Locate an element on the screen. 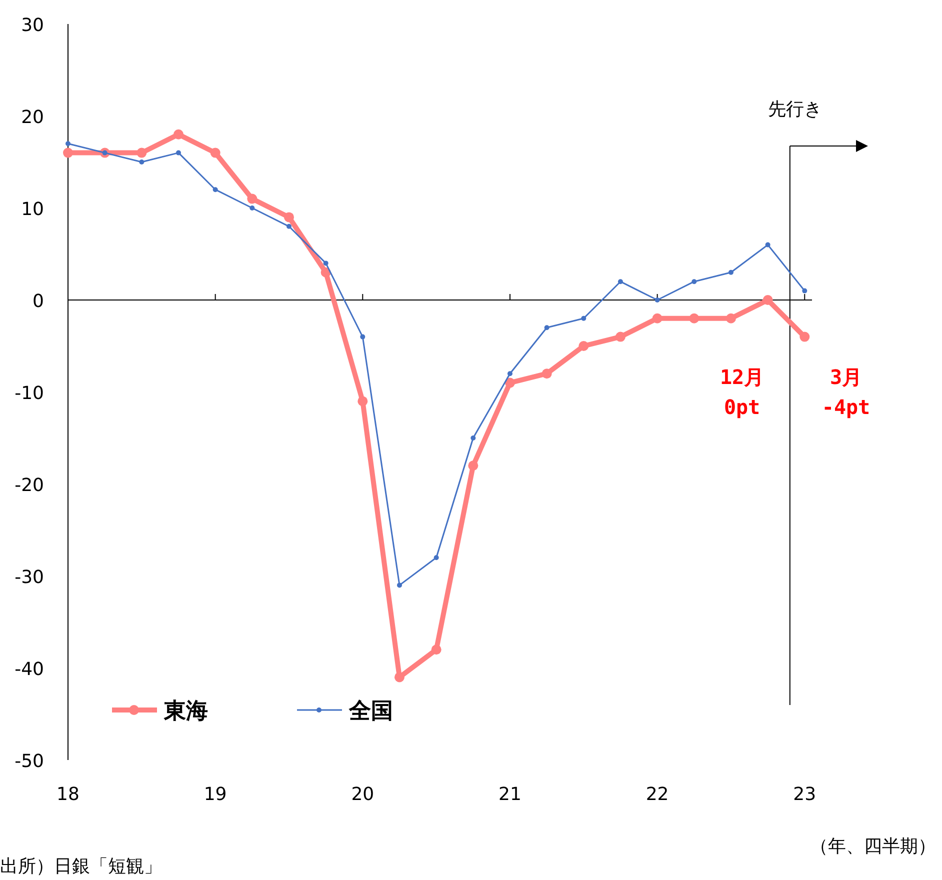  legend-label: 東海 is located at coordinates (185, 711).